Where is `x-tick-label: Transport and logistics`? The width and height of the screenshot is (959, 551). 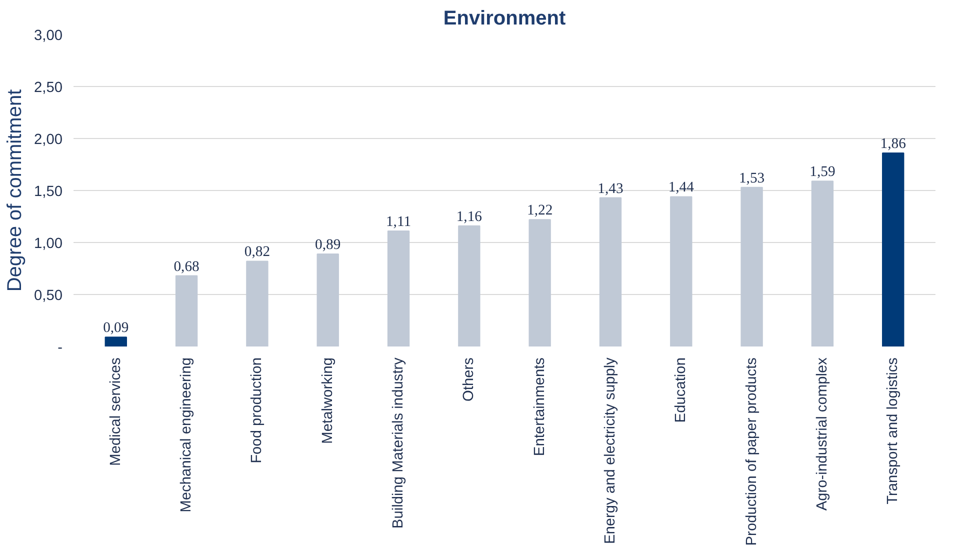 x-tick-label: Transport and logistics is located at coordinates (893, 430).